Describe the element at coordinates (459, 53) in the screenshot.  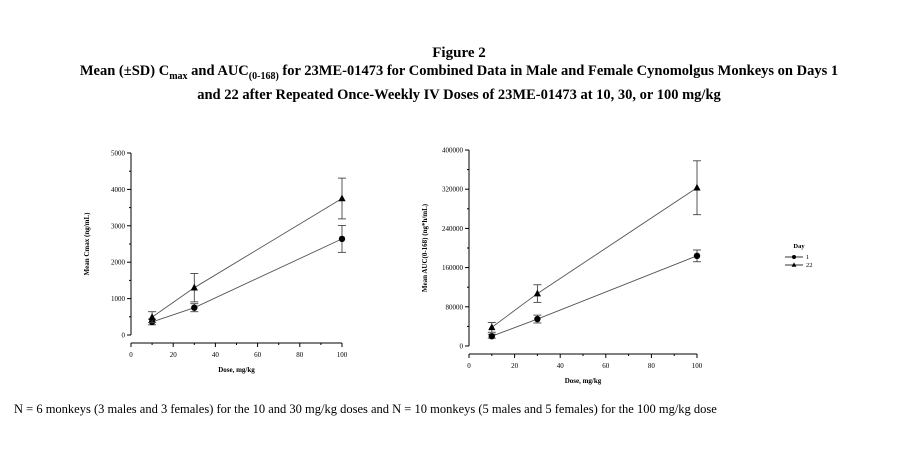
I see `figure-number: Figure 2` at that location.